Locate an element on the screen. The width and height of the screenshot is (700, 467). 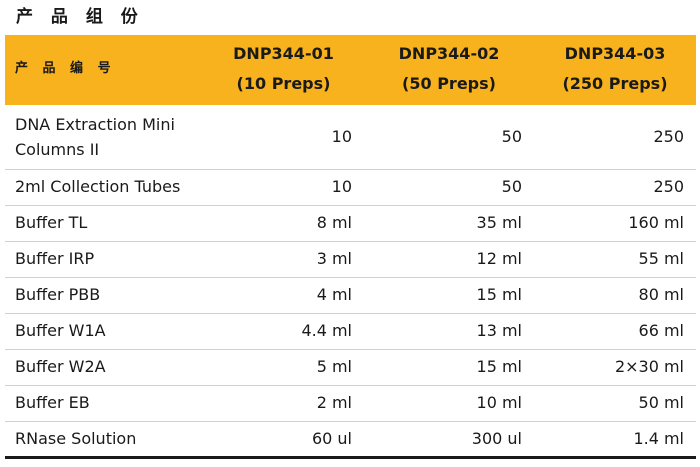
row-name: Buffer W1A is located at coordinates (104, 331).